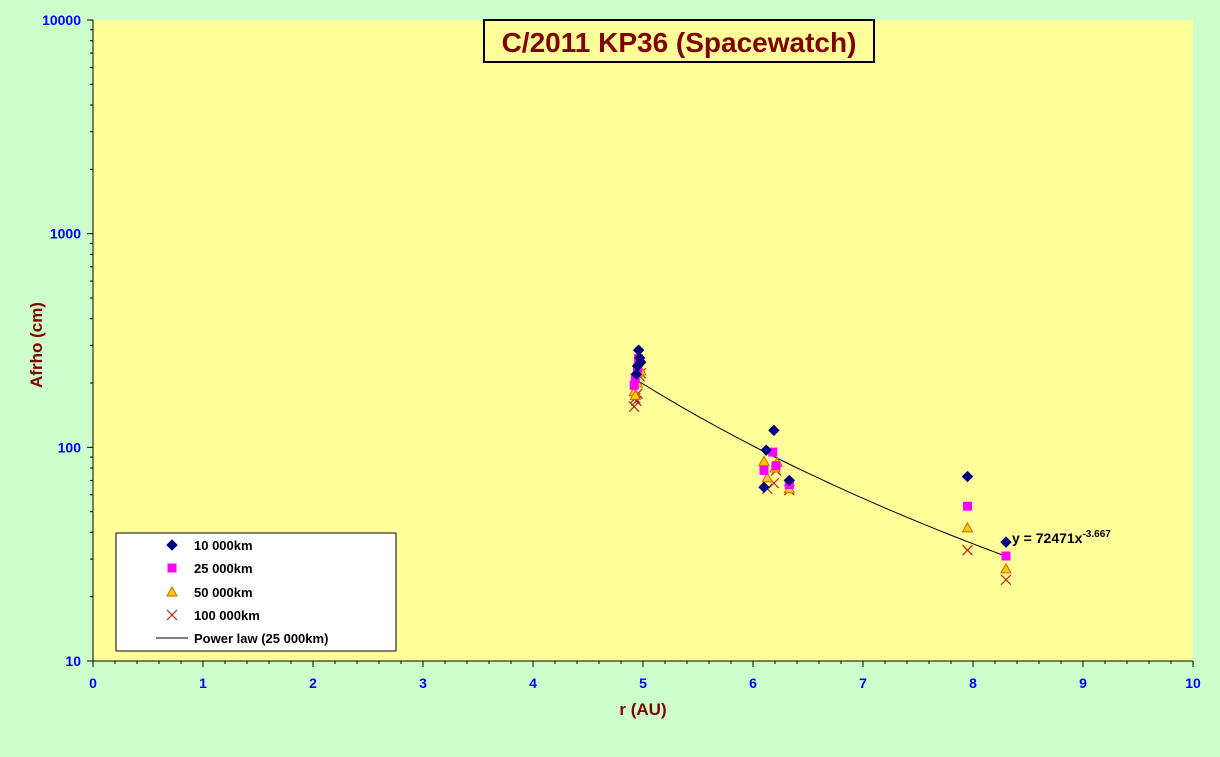 The image size is (1220, 757). I want to click on x-tick-label: 3, so click(423, 683).